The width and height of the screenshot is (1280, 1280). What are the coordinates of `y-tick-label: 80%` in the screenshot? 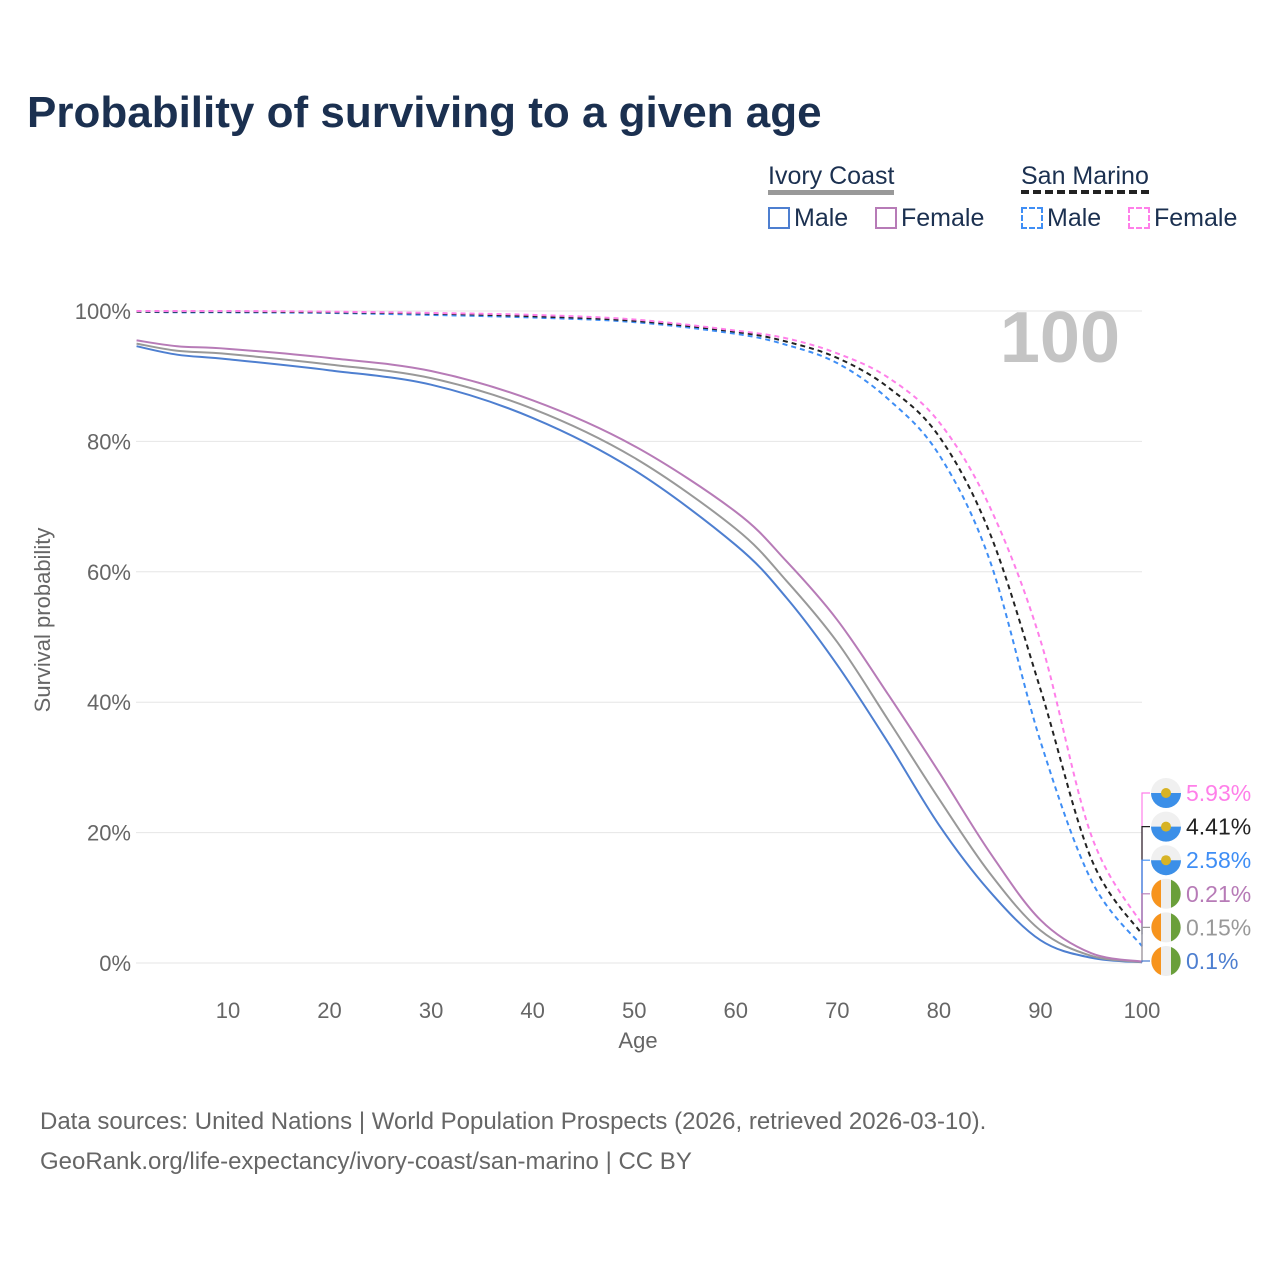 It's located at (109, 441).